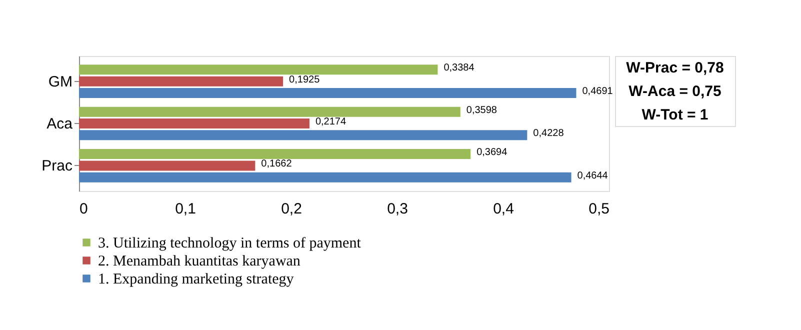 The width and height of the screenshot is (801, 330). I want to click on data-label: 0,3384, so click(459, 68).